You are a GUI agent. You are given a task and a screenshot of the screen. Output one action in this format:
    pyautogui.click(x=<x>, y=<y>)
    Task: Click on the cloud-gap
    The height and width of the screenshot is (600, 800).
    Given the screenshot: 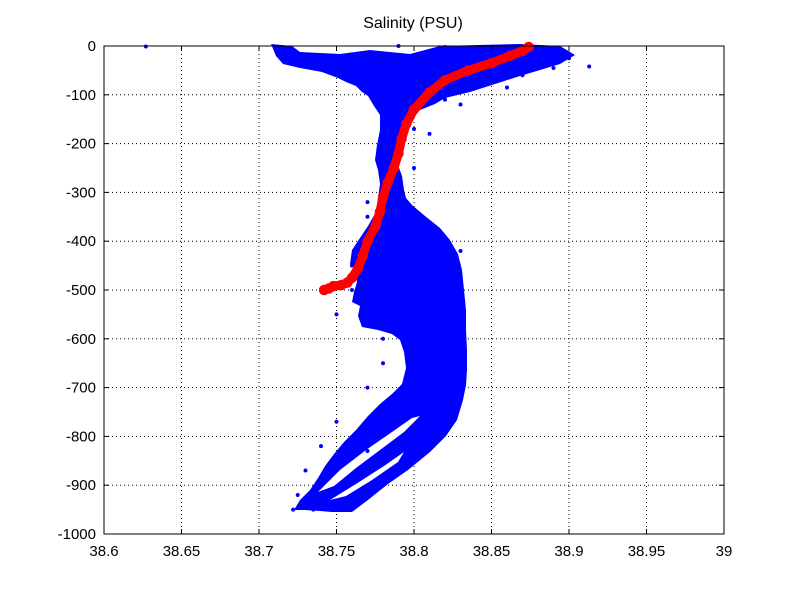 What is the action you would take?
    pyautogui.click(x=369, y=454)
    